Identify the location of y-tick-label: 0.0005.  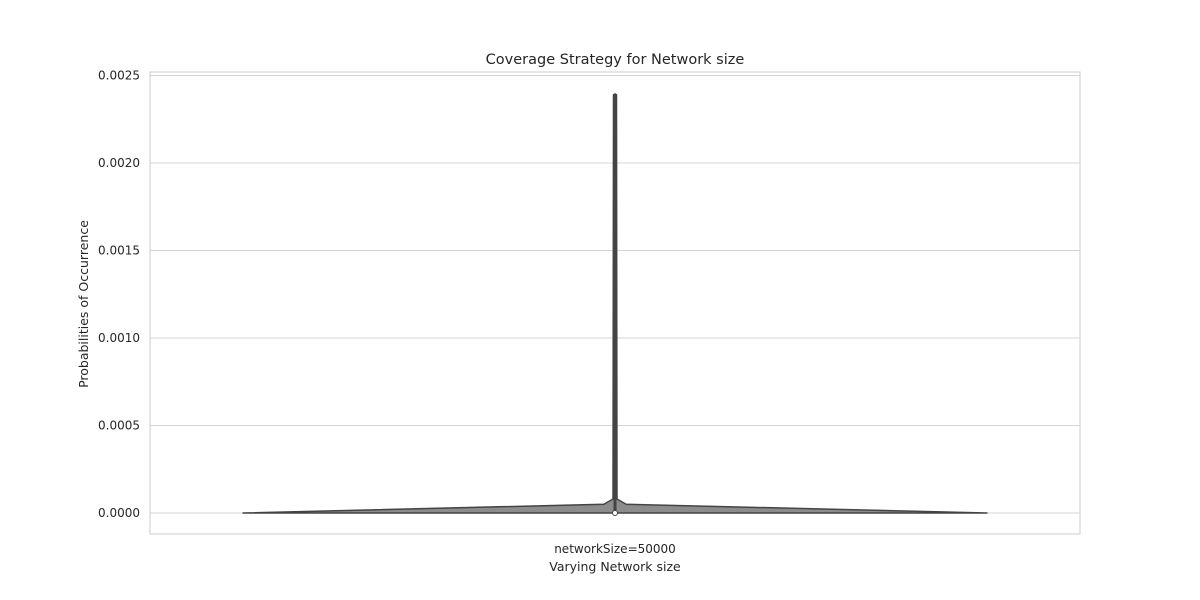
(119, 426).